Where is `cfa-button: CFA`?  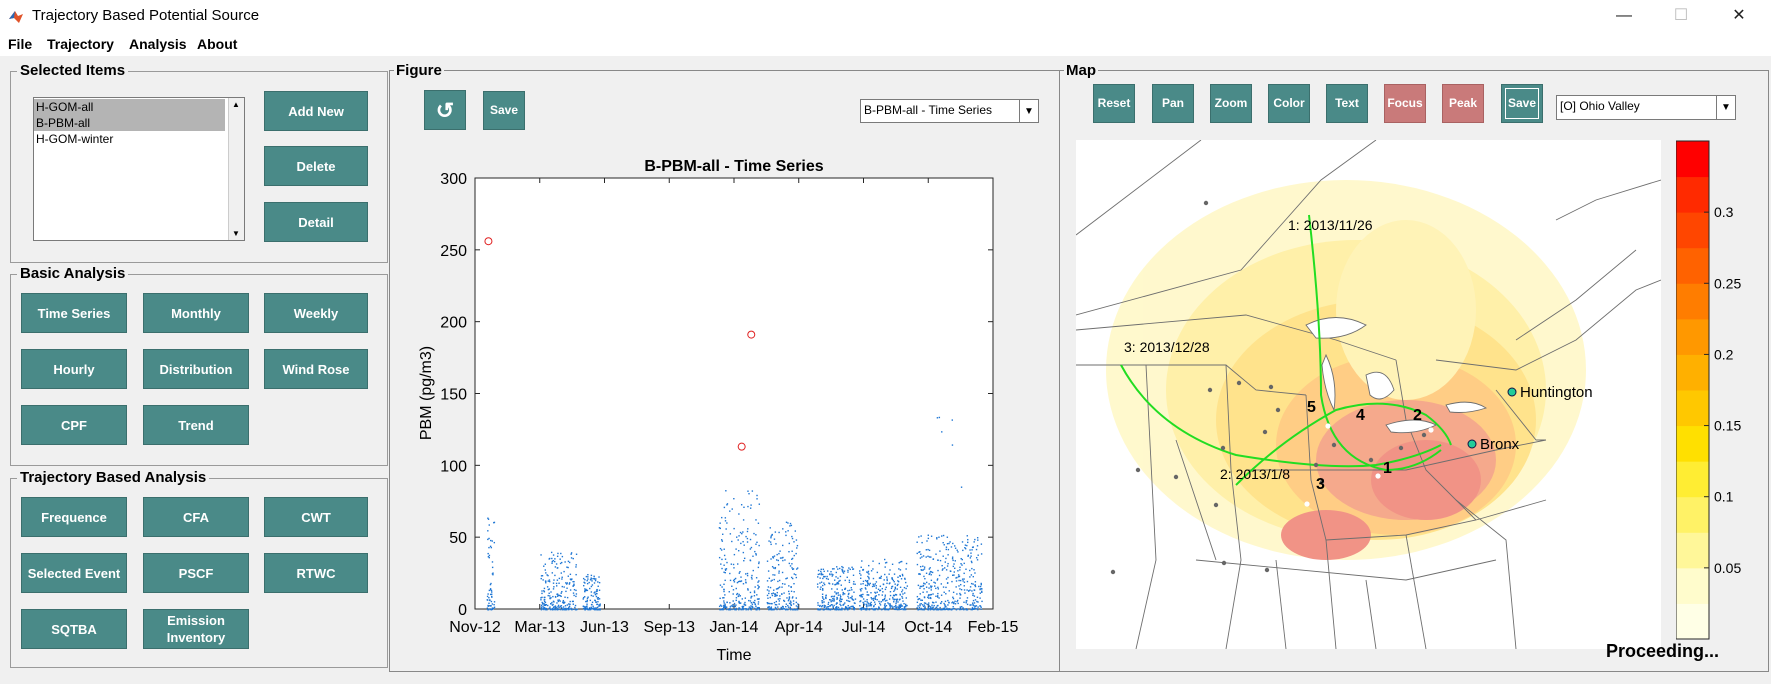 cfa-button: CFA is located at coordinates (196, 517).